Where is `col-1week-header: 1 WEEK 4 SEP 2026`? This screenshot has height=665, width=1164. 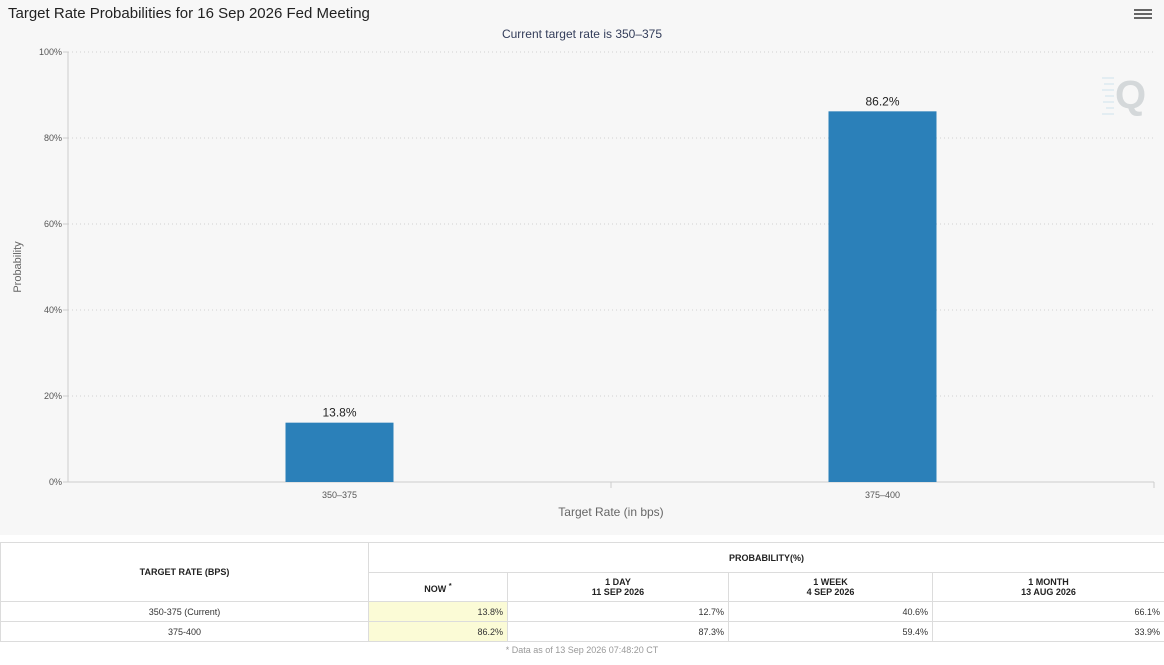 col-1week-header: 1 WEEK 4 SEP 2026 is located at coordinates (830, 587).